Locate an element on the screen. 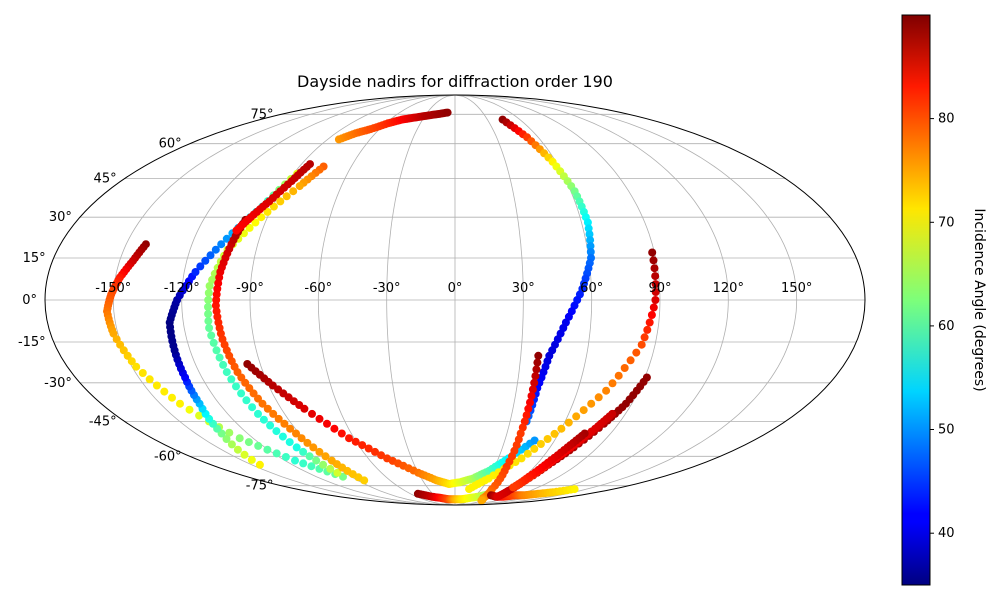  lon-tick-label: 90° is located at coordinates (659, 288).